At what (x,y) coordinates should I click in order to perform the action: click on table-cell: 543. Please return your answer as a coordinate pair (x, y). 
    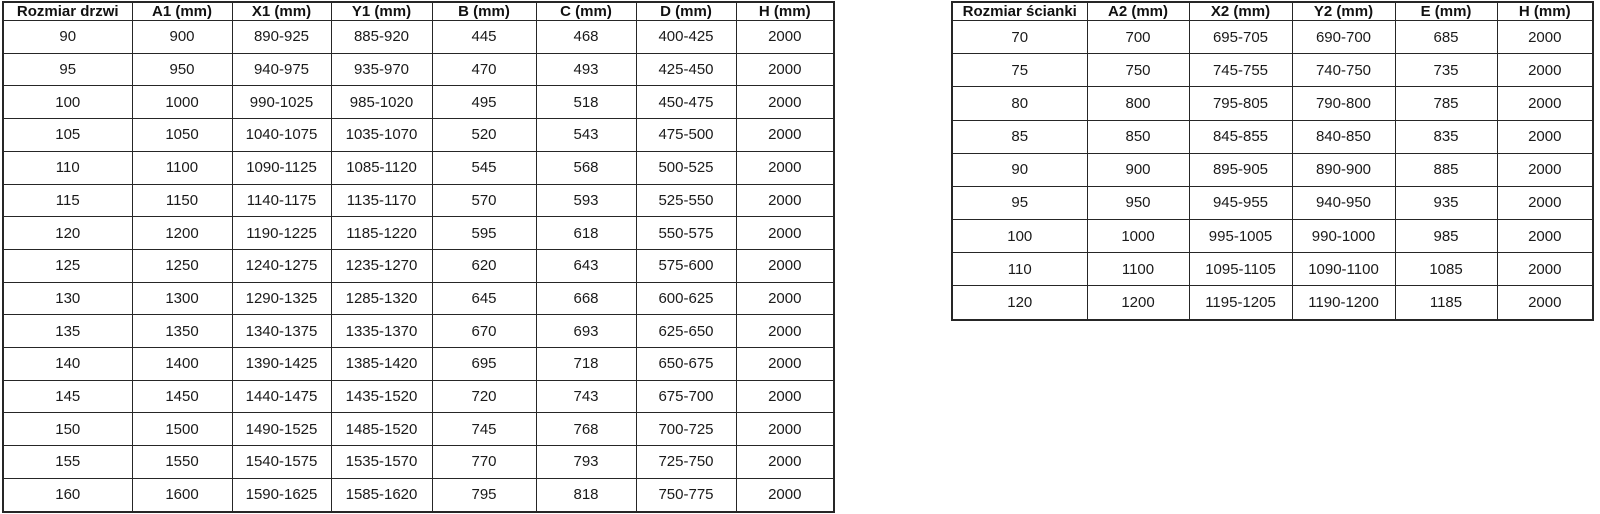
    Looking at the image, I should click on (586, 135).